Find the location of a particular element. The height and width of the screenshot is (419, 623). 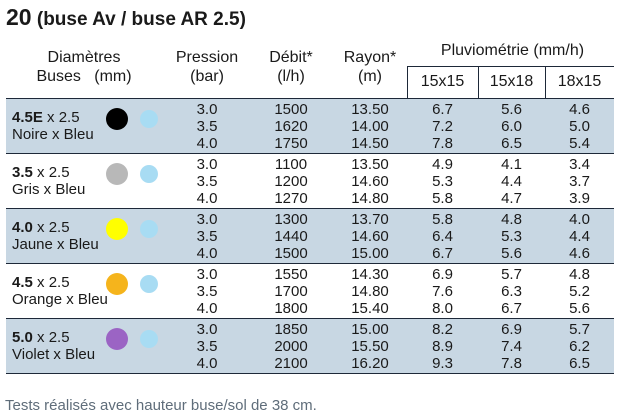

value: 8.9 is located at coordinates (442, 346).